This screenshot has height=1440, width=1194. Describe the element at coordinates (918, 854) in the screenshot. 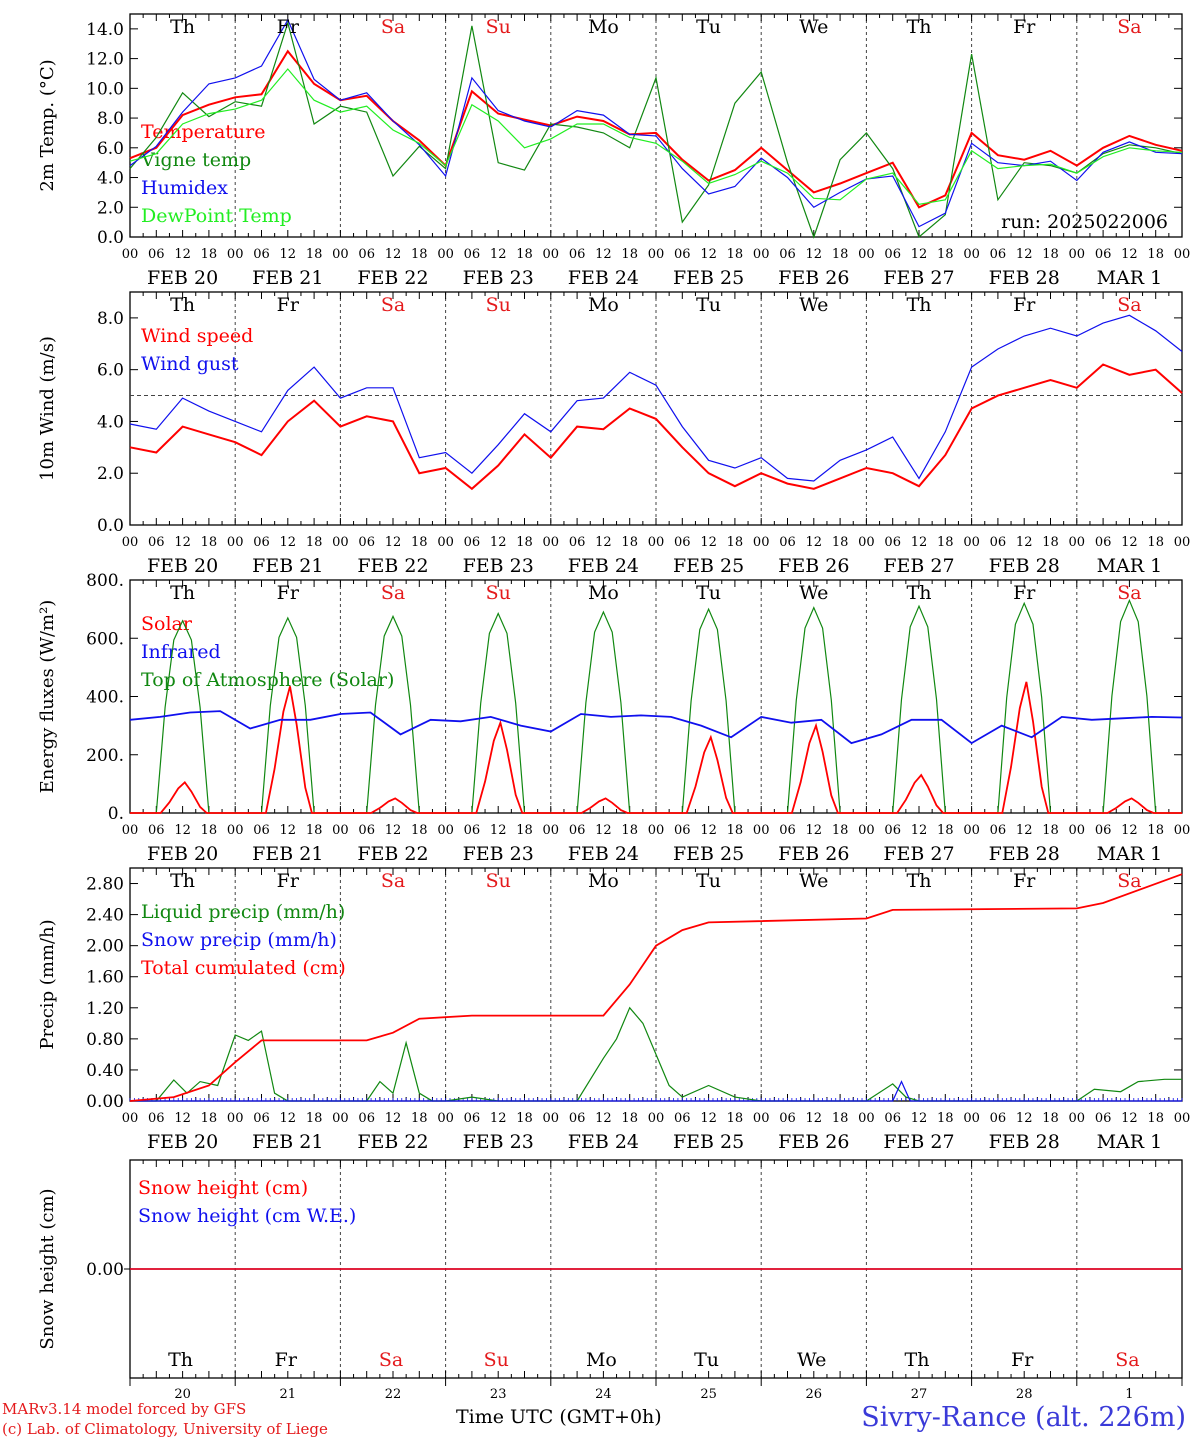

I see `date-label: FEB 27` at that location.